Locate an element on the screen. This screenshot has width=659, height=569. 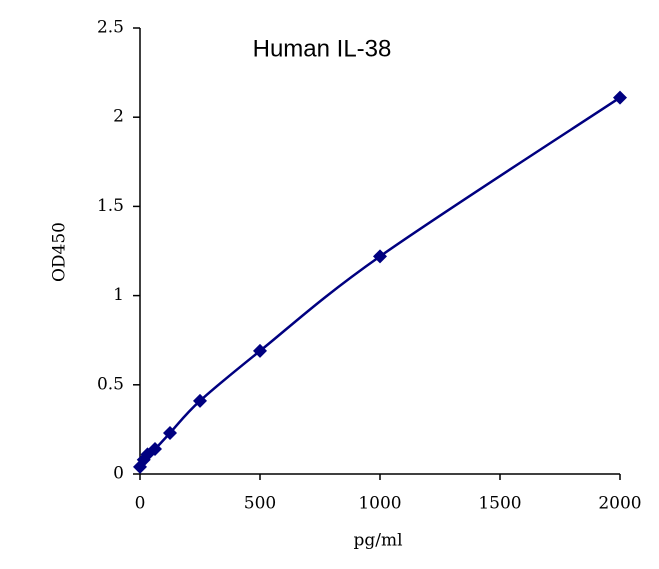
y-tick-label: 0.5 is located at coordinates (110, 384).